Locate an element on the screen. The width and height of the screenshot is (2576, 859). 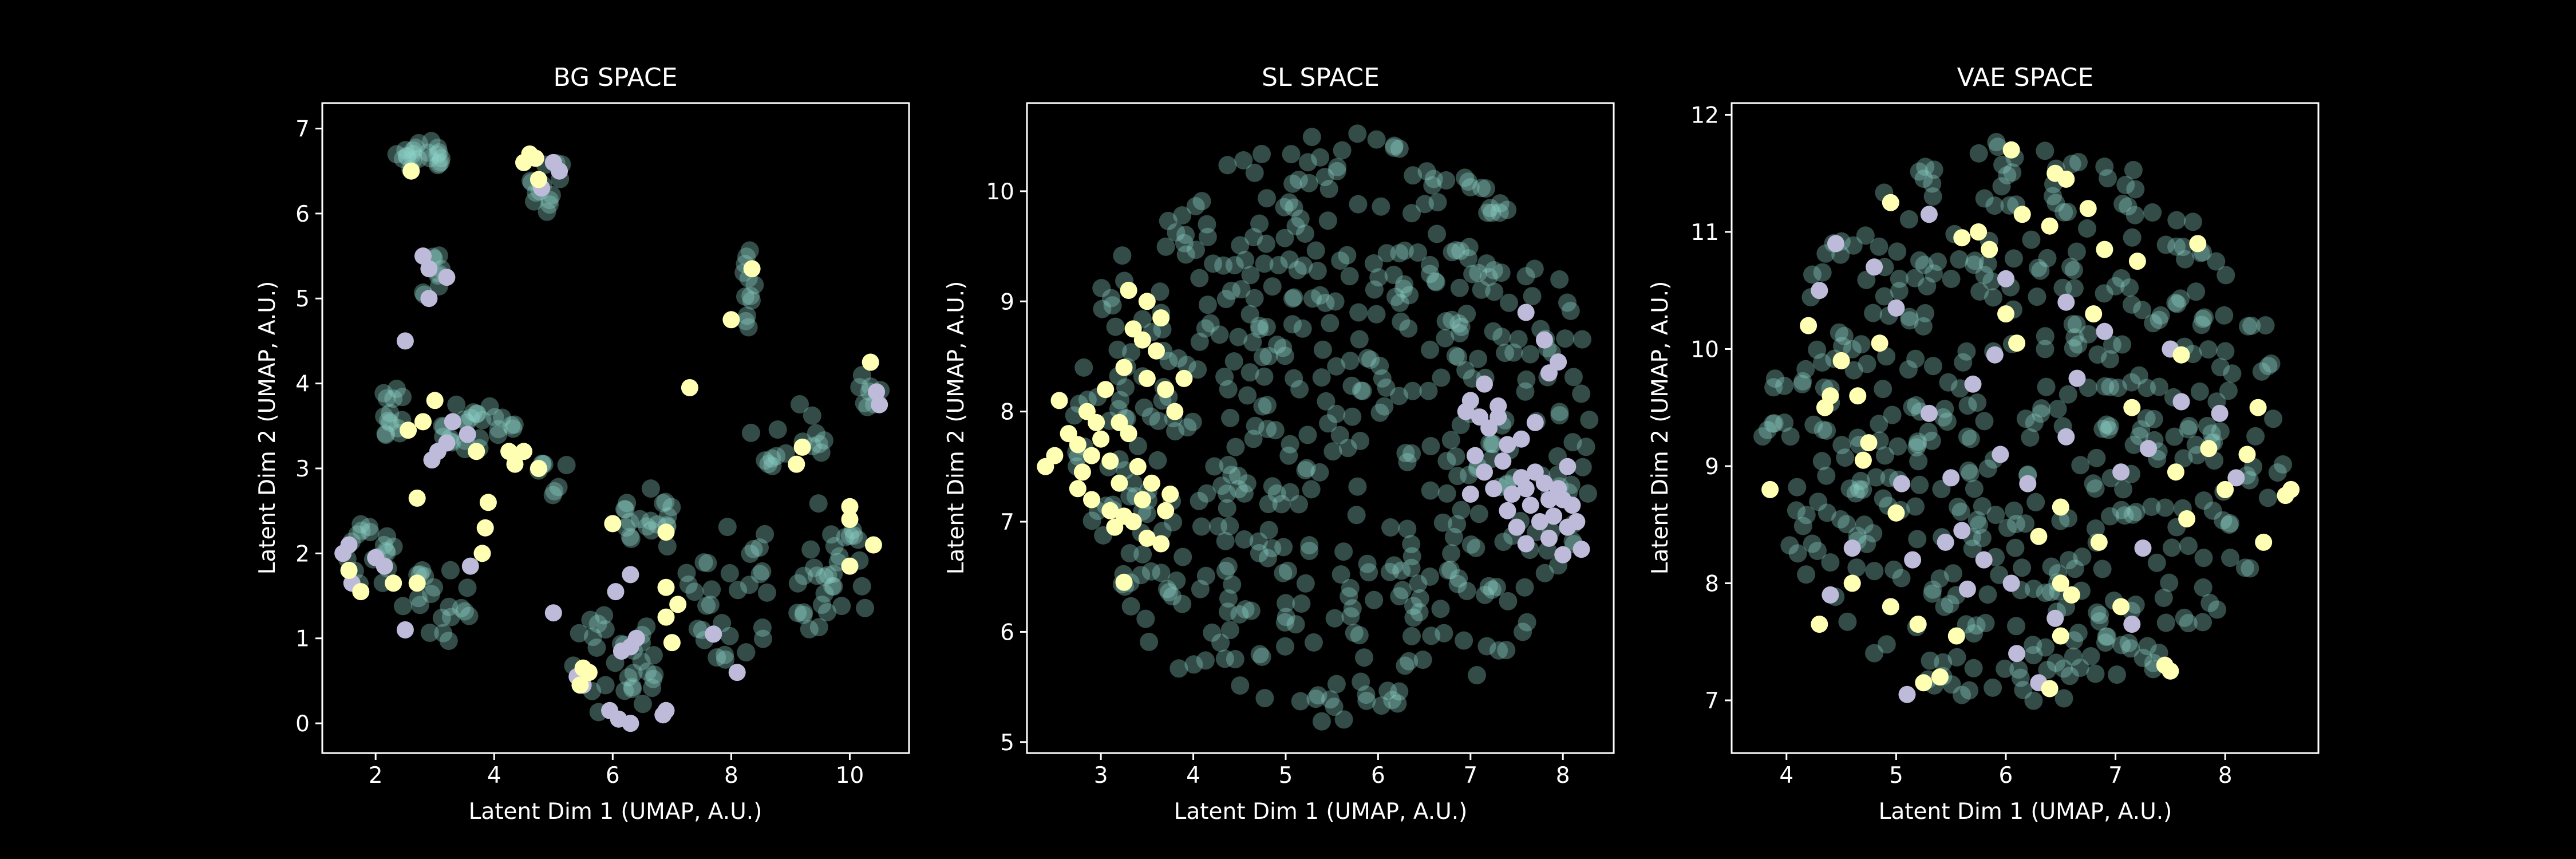
y-tick-label: 8 is located at coordinates (1007, 412).